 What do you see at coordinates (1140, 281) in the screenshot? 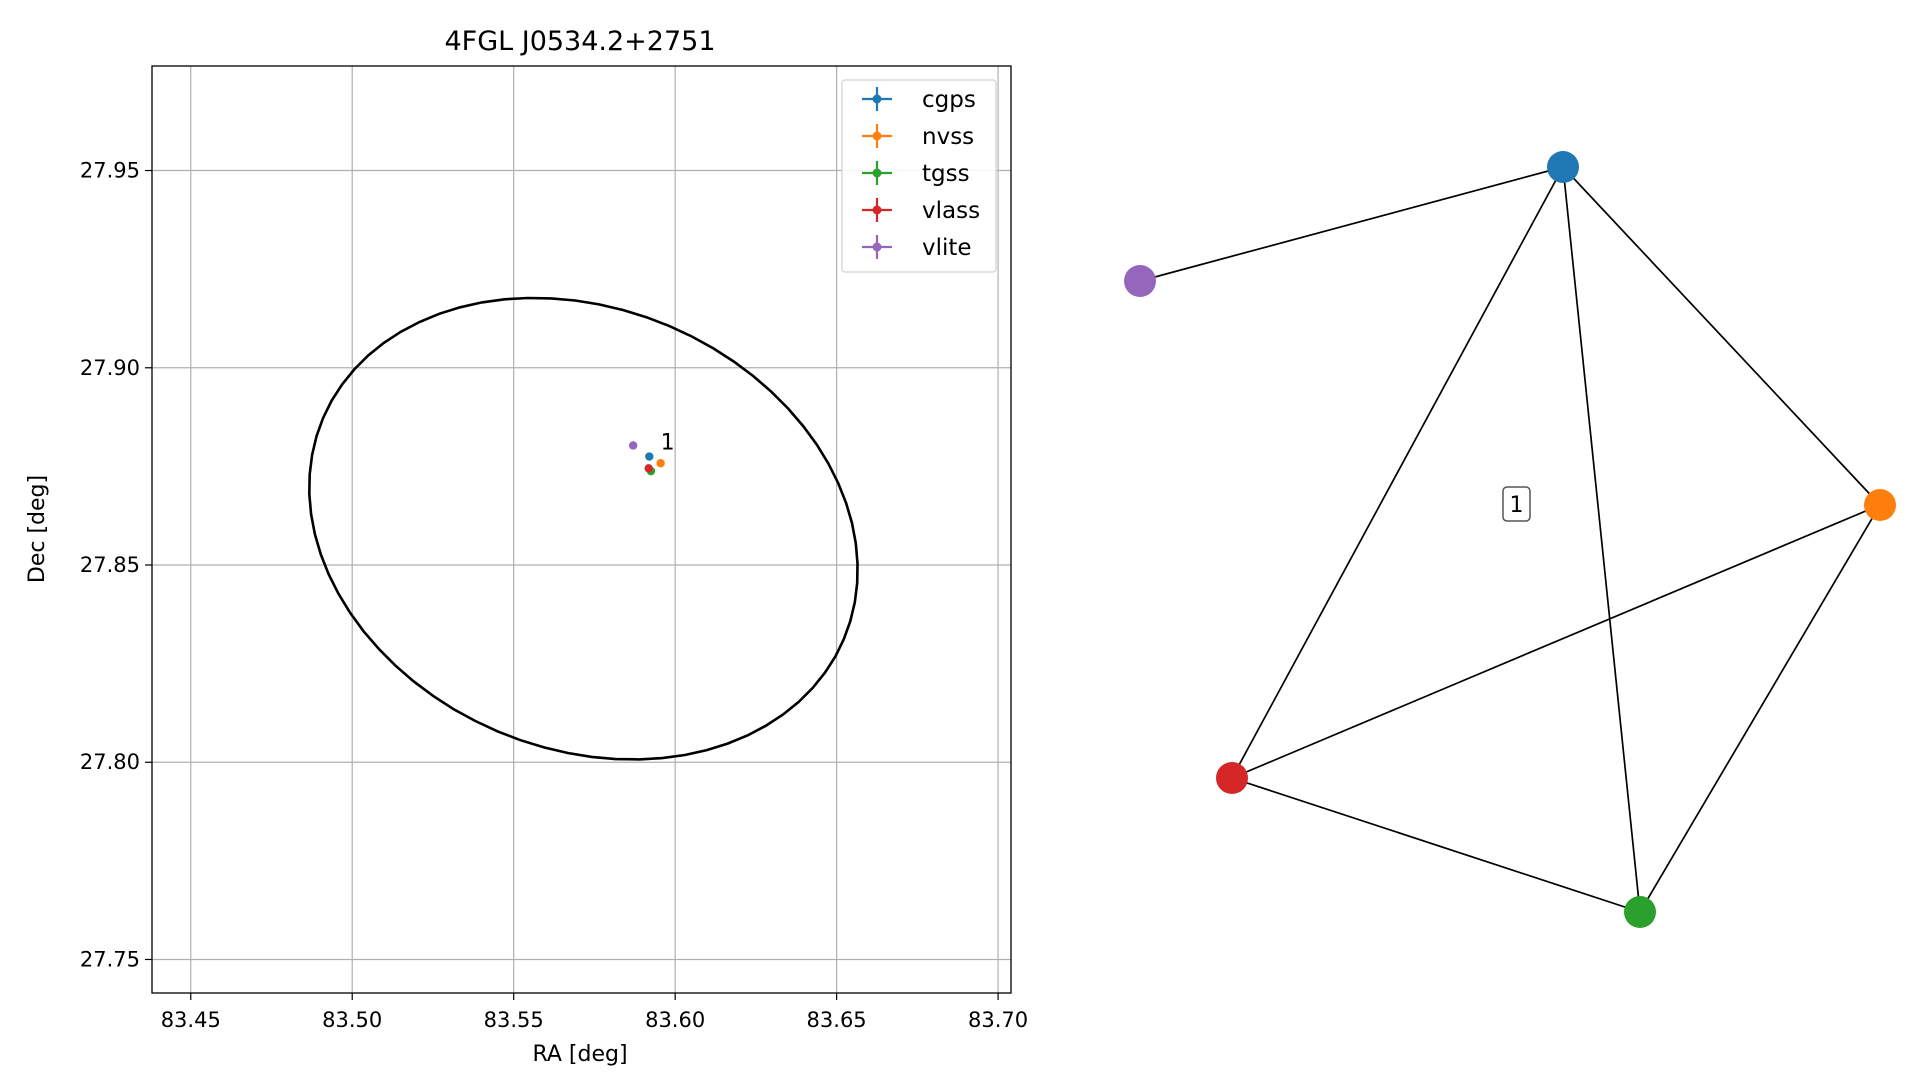
I see `network-node-vlite` at bounding box center [1140, 281].